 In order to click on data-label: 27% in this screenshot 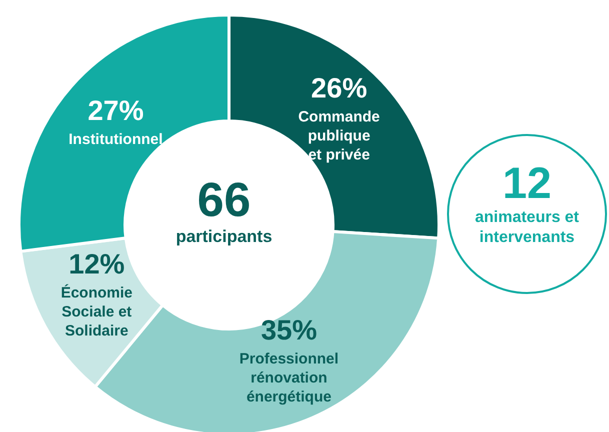, I will do `click(116, 110)`.